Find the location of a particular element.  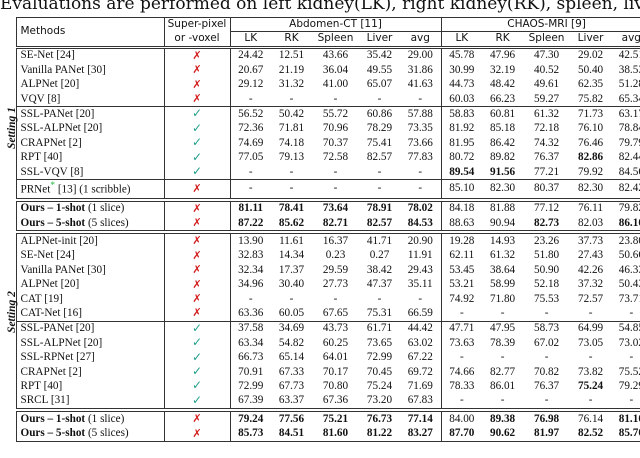

method-name: CRAPNet [2] is located at coordinates (90, 372).